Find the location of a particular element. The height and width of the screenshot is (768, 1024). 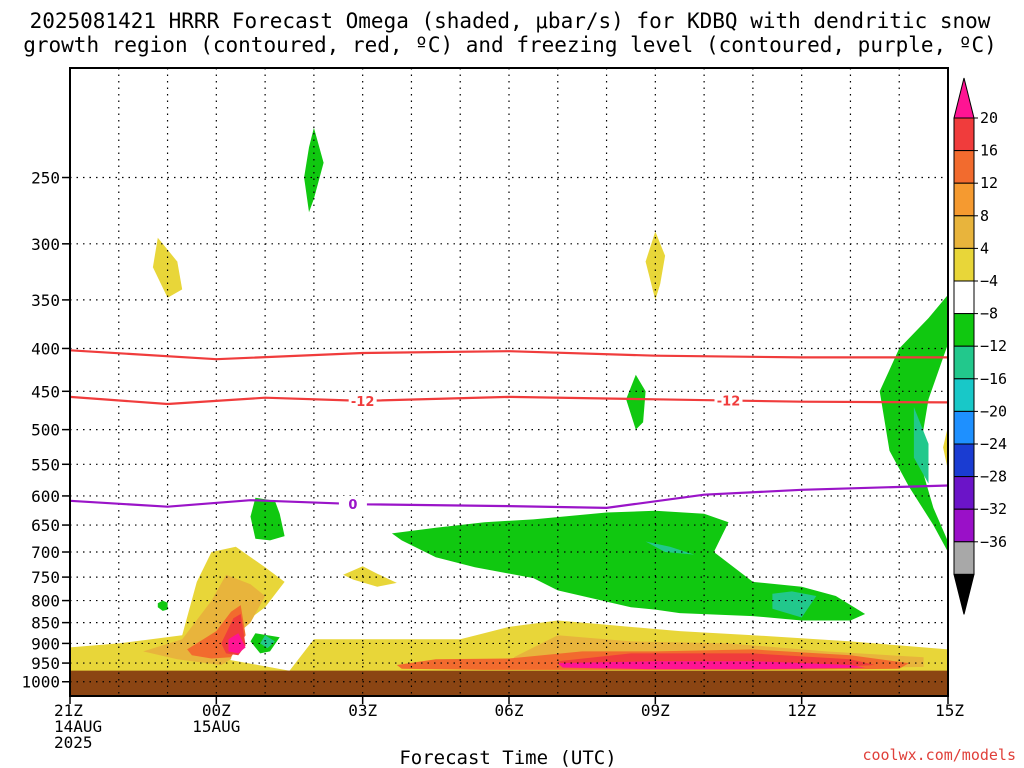

y-tick-label: 900 is located at coordinates (45, 643).